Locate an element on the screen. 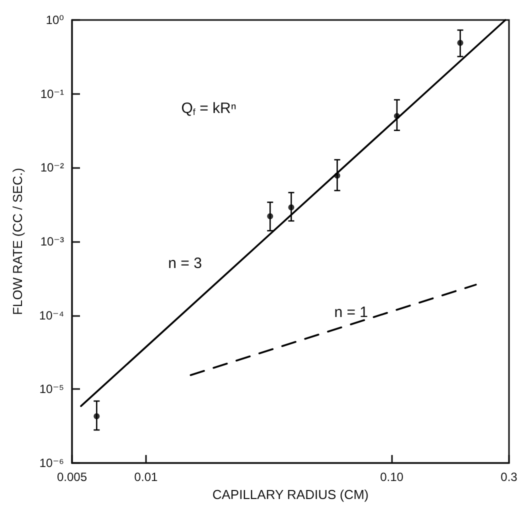 The height and width of the screenshot is (507, 523). y-tick-label: 10⁻³ is located at coordinates (52, 241).